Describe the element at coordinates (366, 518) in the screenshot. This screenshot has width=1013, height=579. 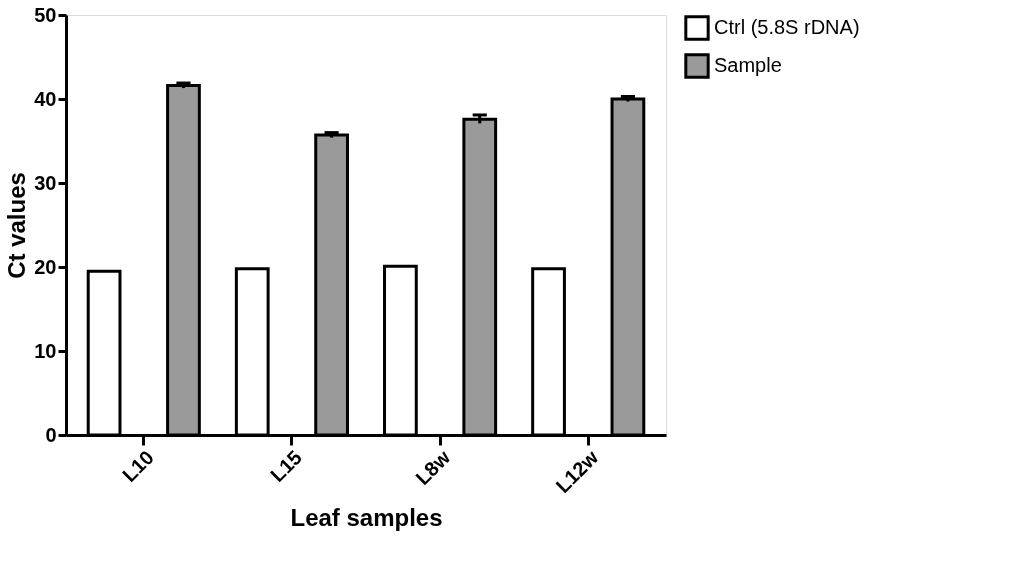
I see `x-axis-title: Leaf samples` at that location.